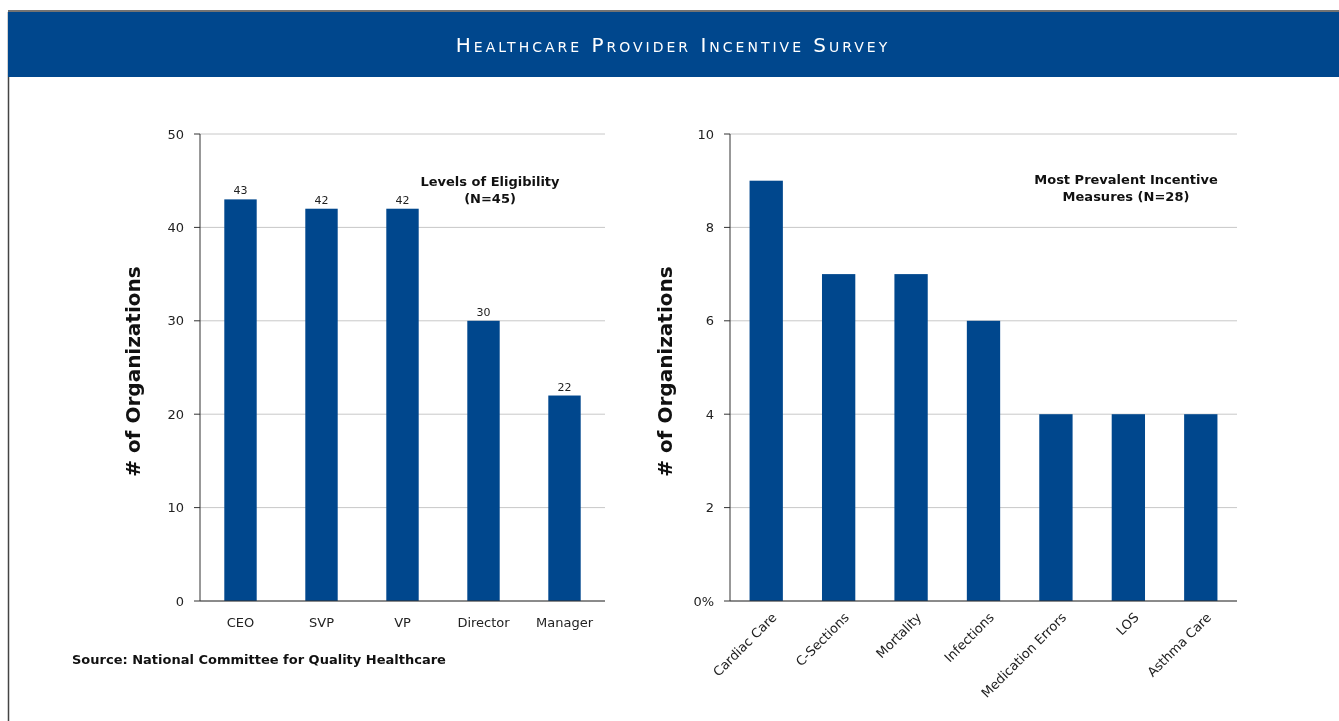 Image resolution: width=1339 pixels, height=721 pixels. Describe the element at coordinates (179, 601) in the screenshot. I see `y-tick-label: 0` at that location.